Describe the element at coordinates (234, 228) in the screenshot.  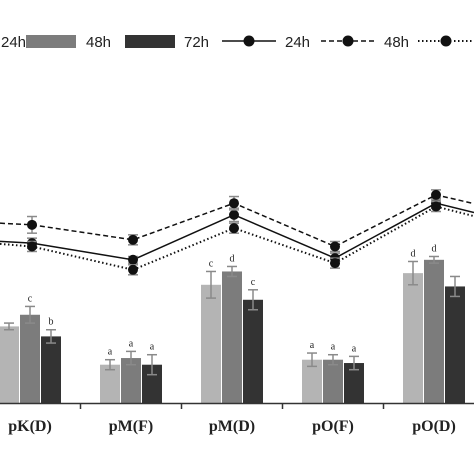
I see `line-point-dotted-pM(D)` at that location.